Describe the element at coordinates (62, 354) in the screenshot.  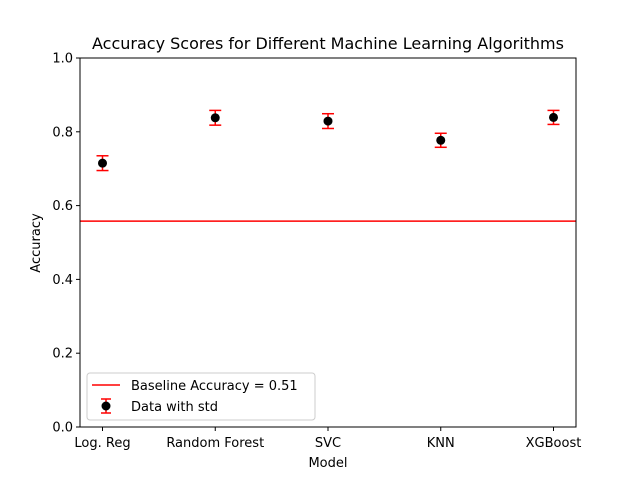
I see `y-tick-label: 0.2` at that location.